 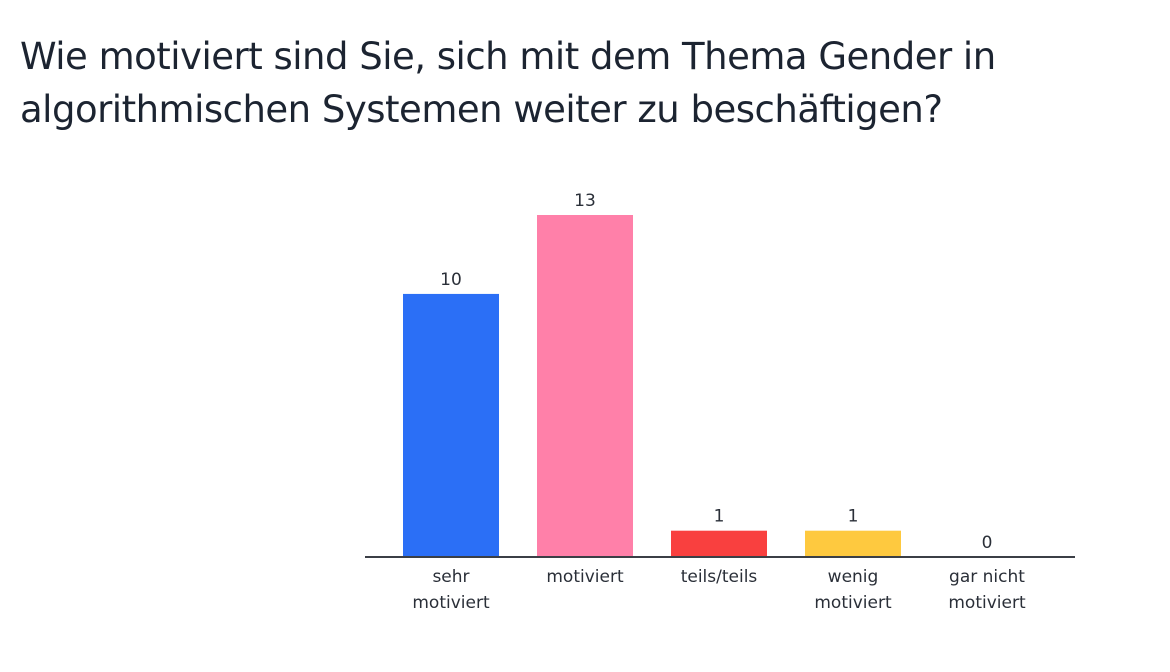 I want to click on category-label-3: wenig motiviert, so click(x=853, y=590).